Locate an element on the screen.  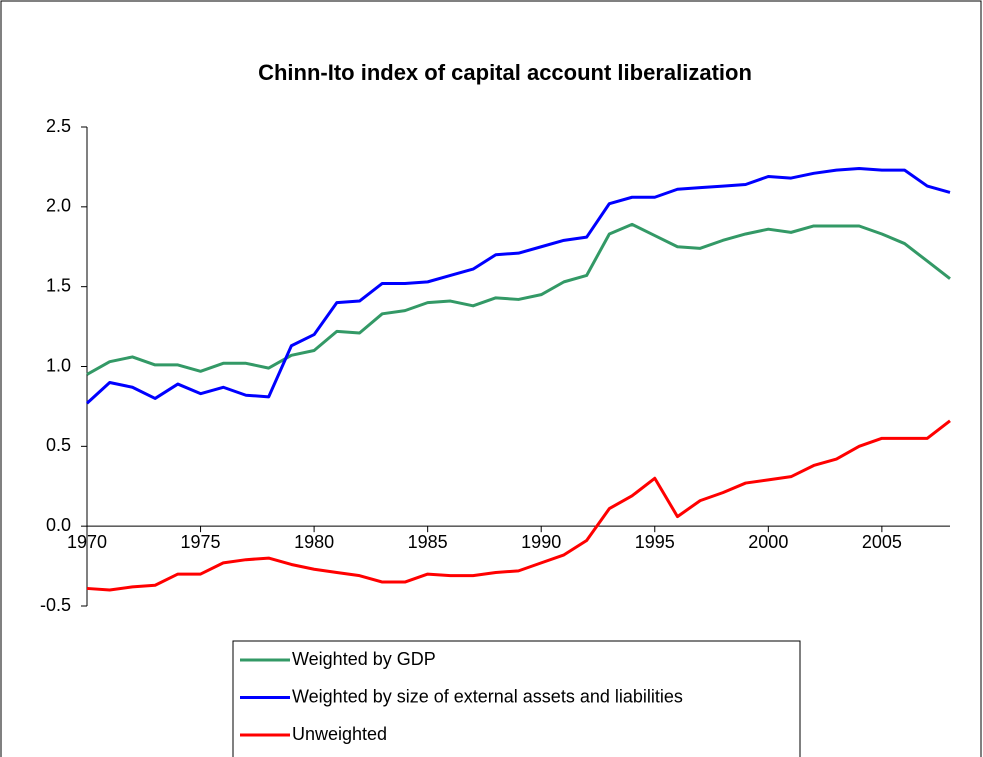
y-tick-label: 2.5 is located at coordinates (58, 126).